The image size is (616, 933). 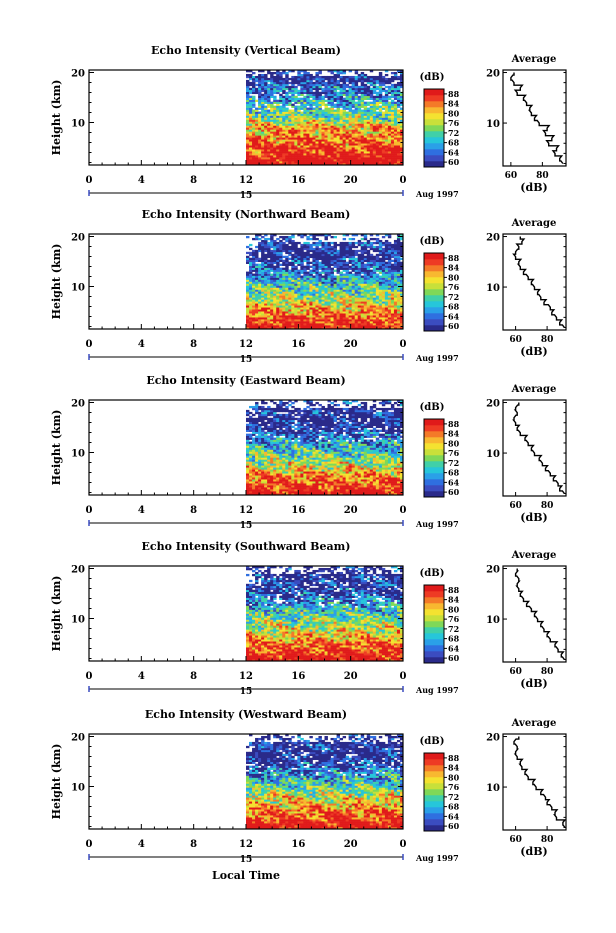 What do you see at coordinates (246, 546) in the screenshot?
I see `chart-title: Echo Intensity (Southward Beam)` at bounding box center [246, 546].